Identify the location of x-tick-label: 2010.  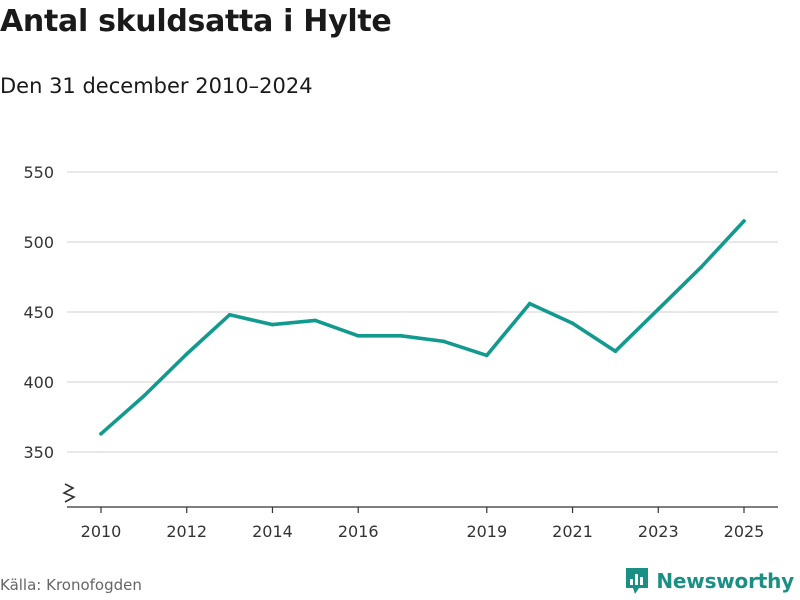
(101, 531).